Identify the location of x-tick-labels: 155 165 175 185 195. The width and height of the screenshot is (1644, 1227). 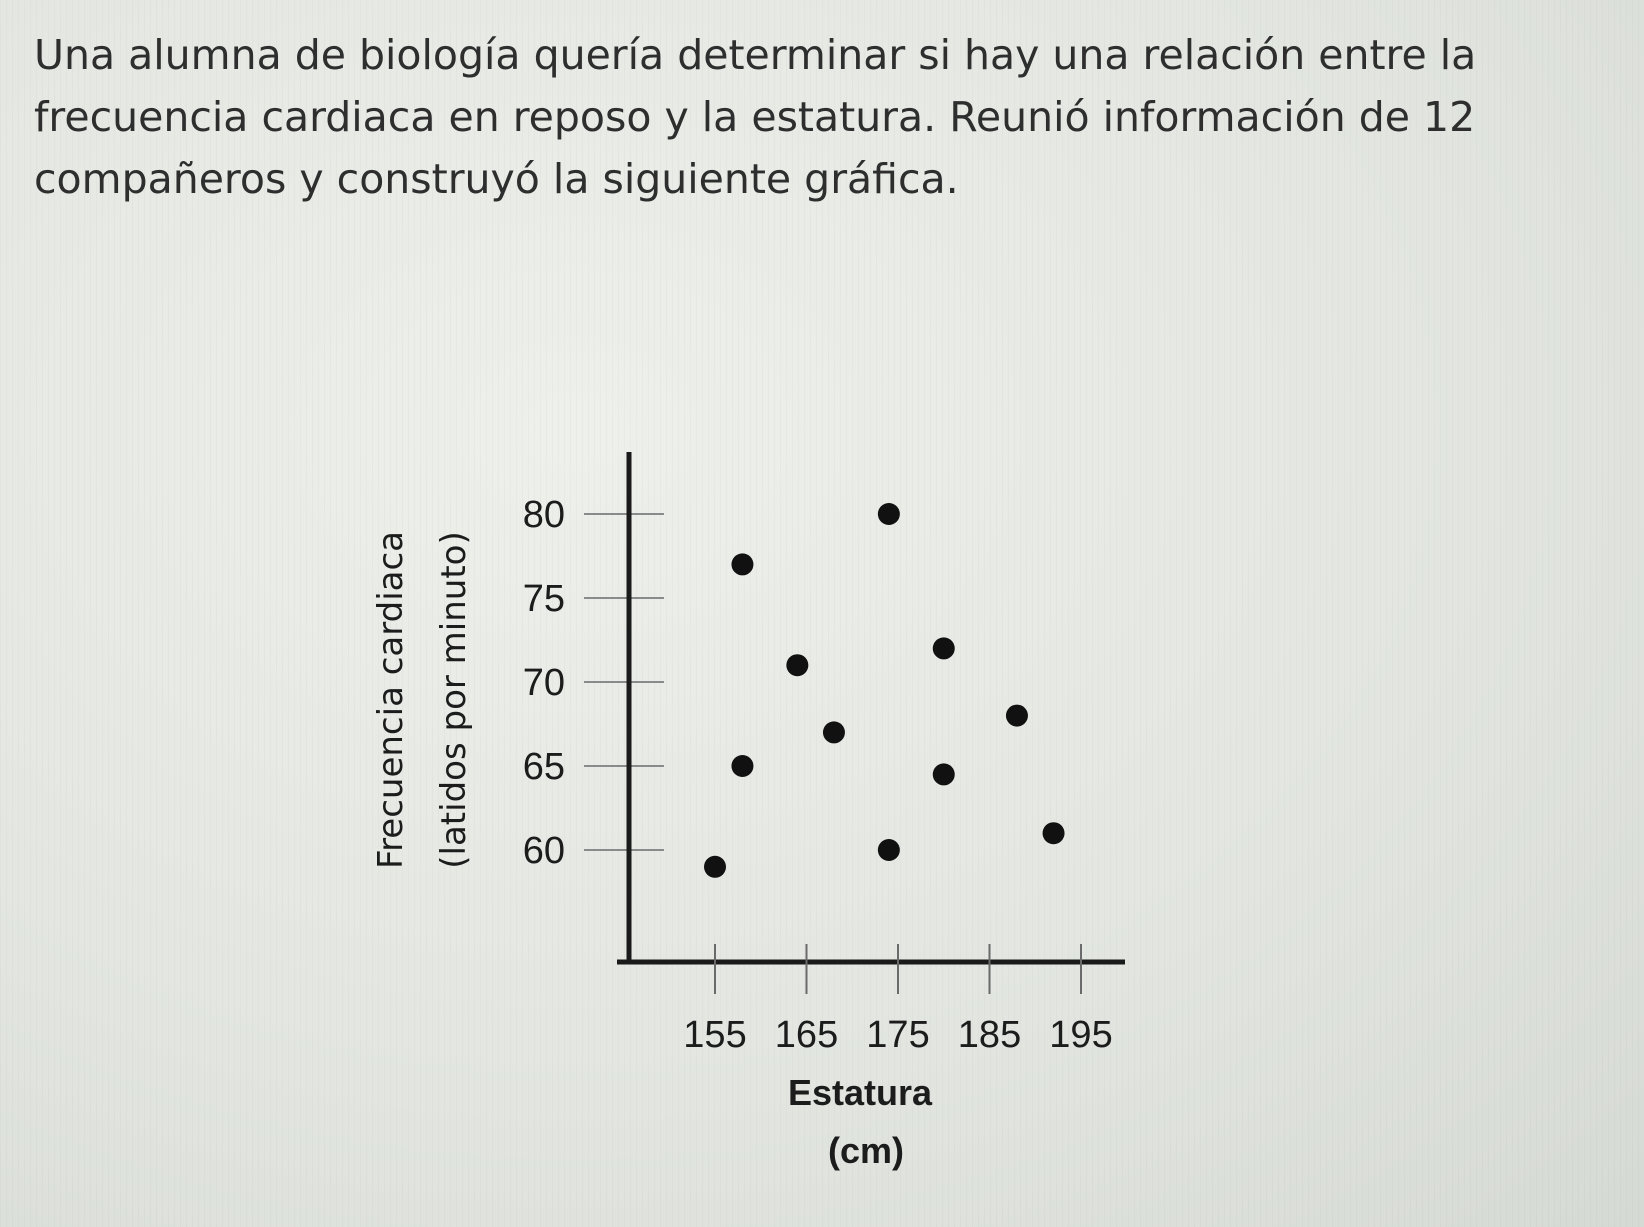
(897, 1035).